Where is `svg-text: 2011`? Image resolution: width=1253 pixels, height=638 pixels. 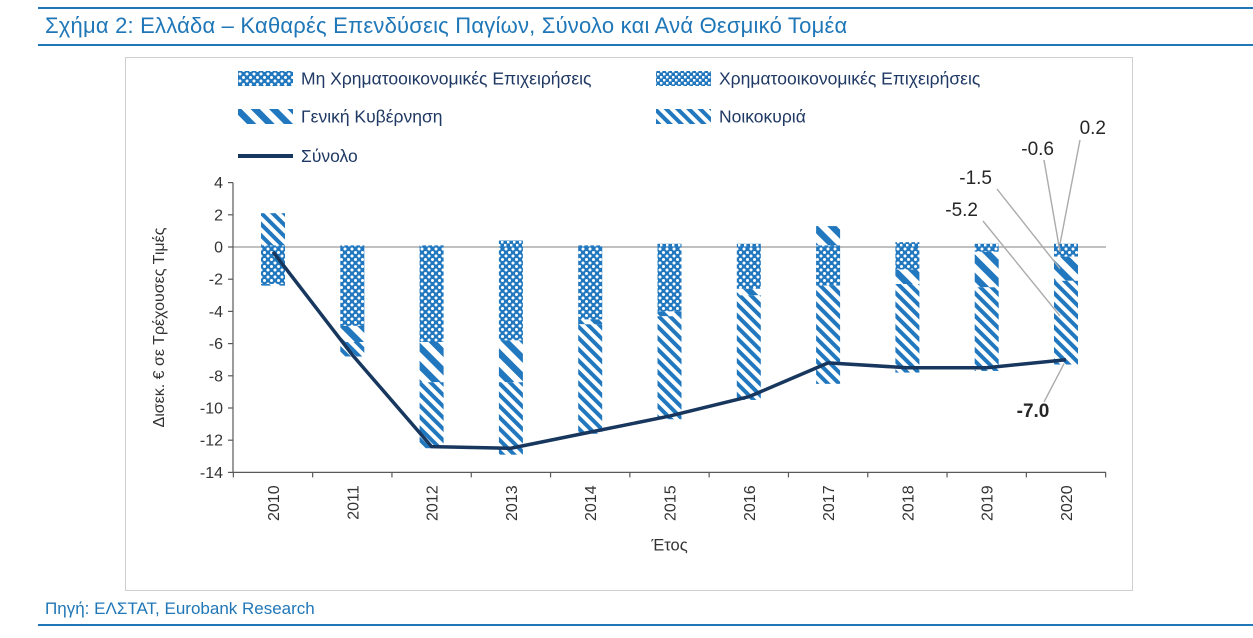
svg-text: 2011 is located at coordinates (353, 502).